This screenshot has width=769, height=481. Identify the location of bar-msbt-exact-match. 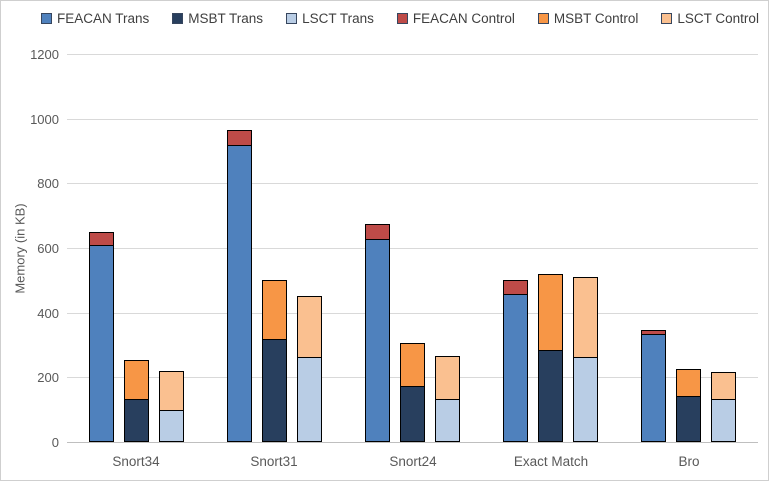
(550, 358).